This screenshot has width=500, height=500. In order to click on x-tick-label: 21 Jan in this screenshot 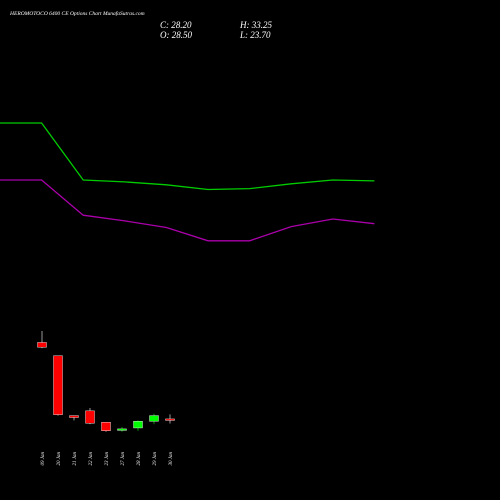, I will do `click(75, 459)`.